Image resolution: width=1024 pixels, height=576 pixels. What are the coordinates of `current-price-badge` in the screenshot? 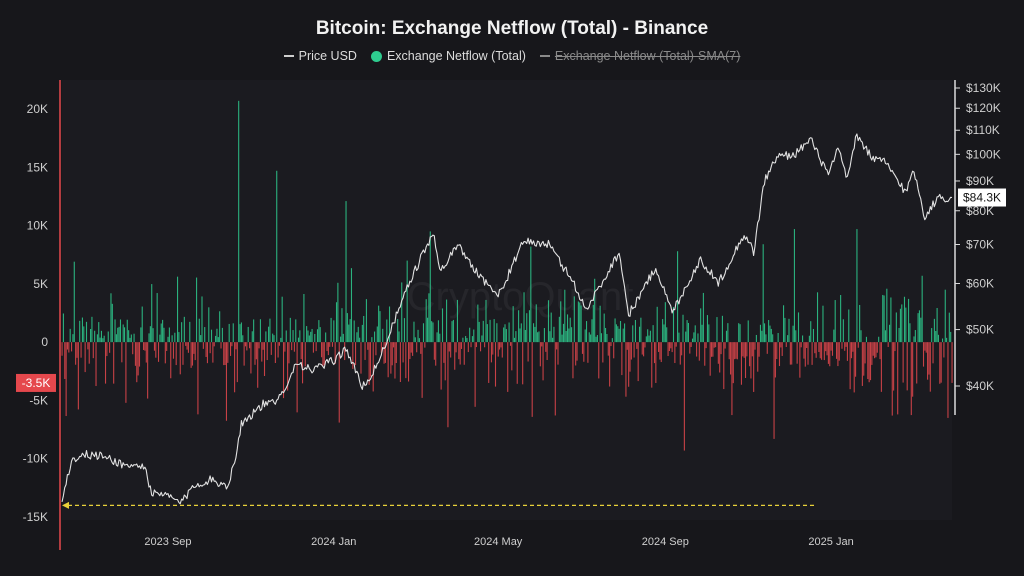 It's located at (982, 197).